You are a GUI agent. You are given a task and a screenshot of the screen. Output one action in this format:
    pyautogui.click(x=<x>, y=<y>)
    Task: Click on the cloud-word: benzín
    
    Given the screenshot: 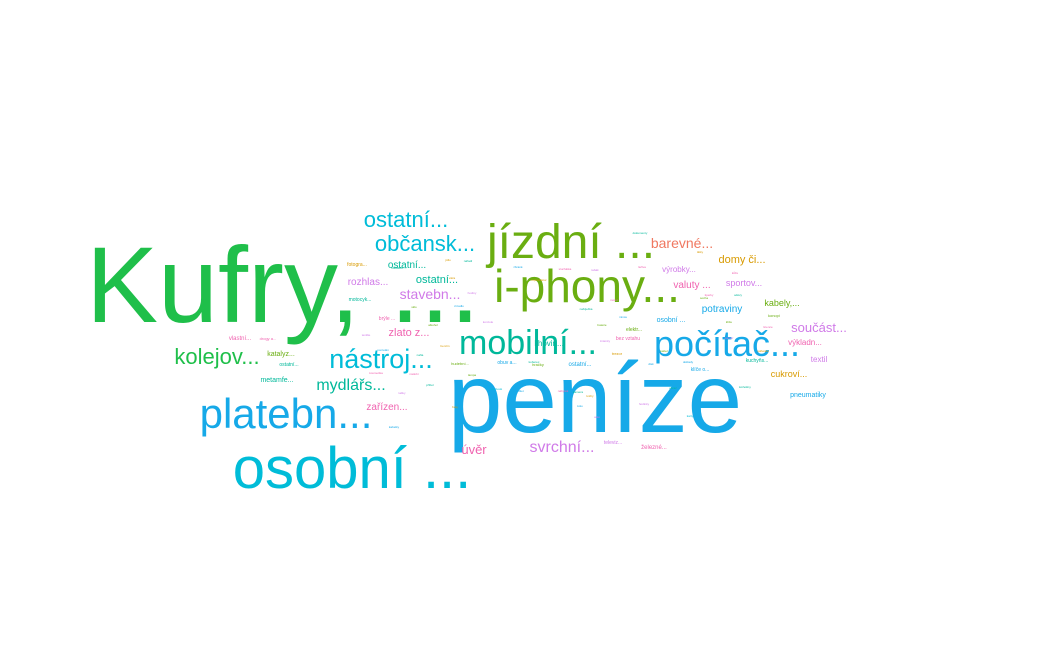 What is the action you would take?
    pyautogui.click(x=444, y=346)
    